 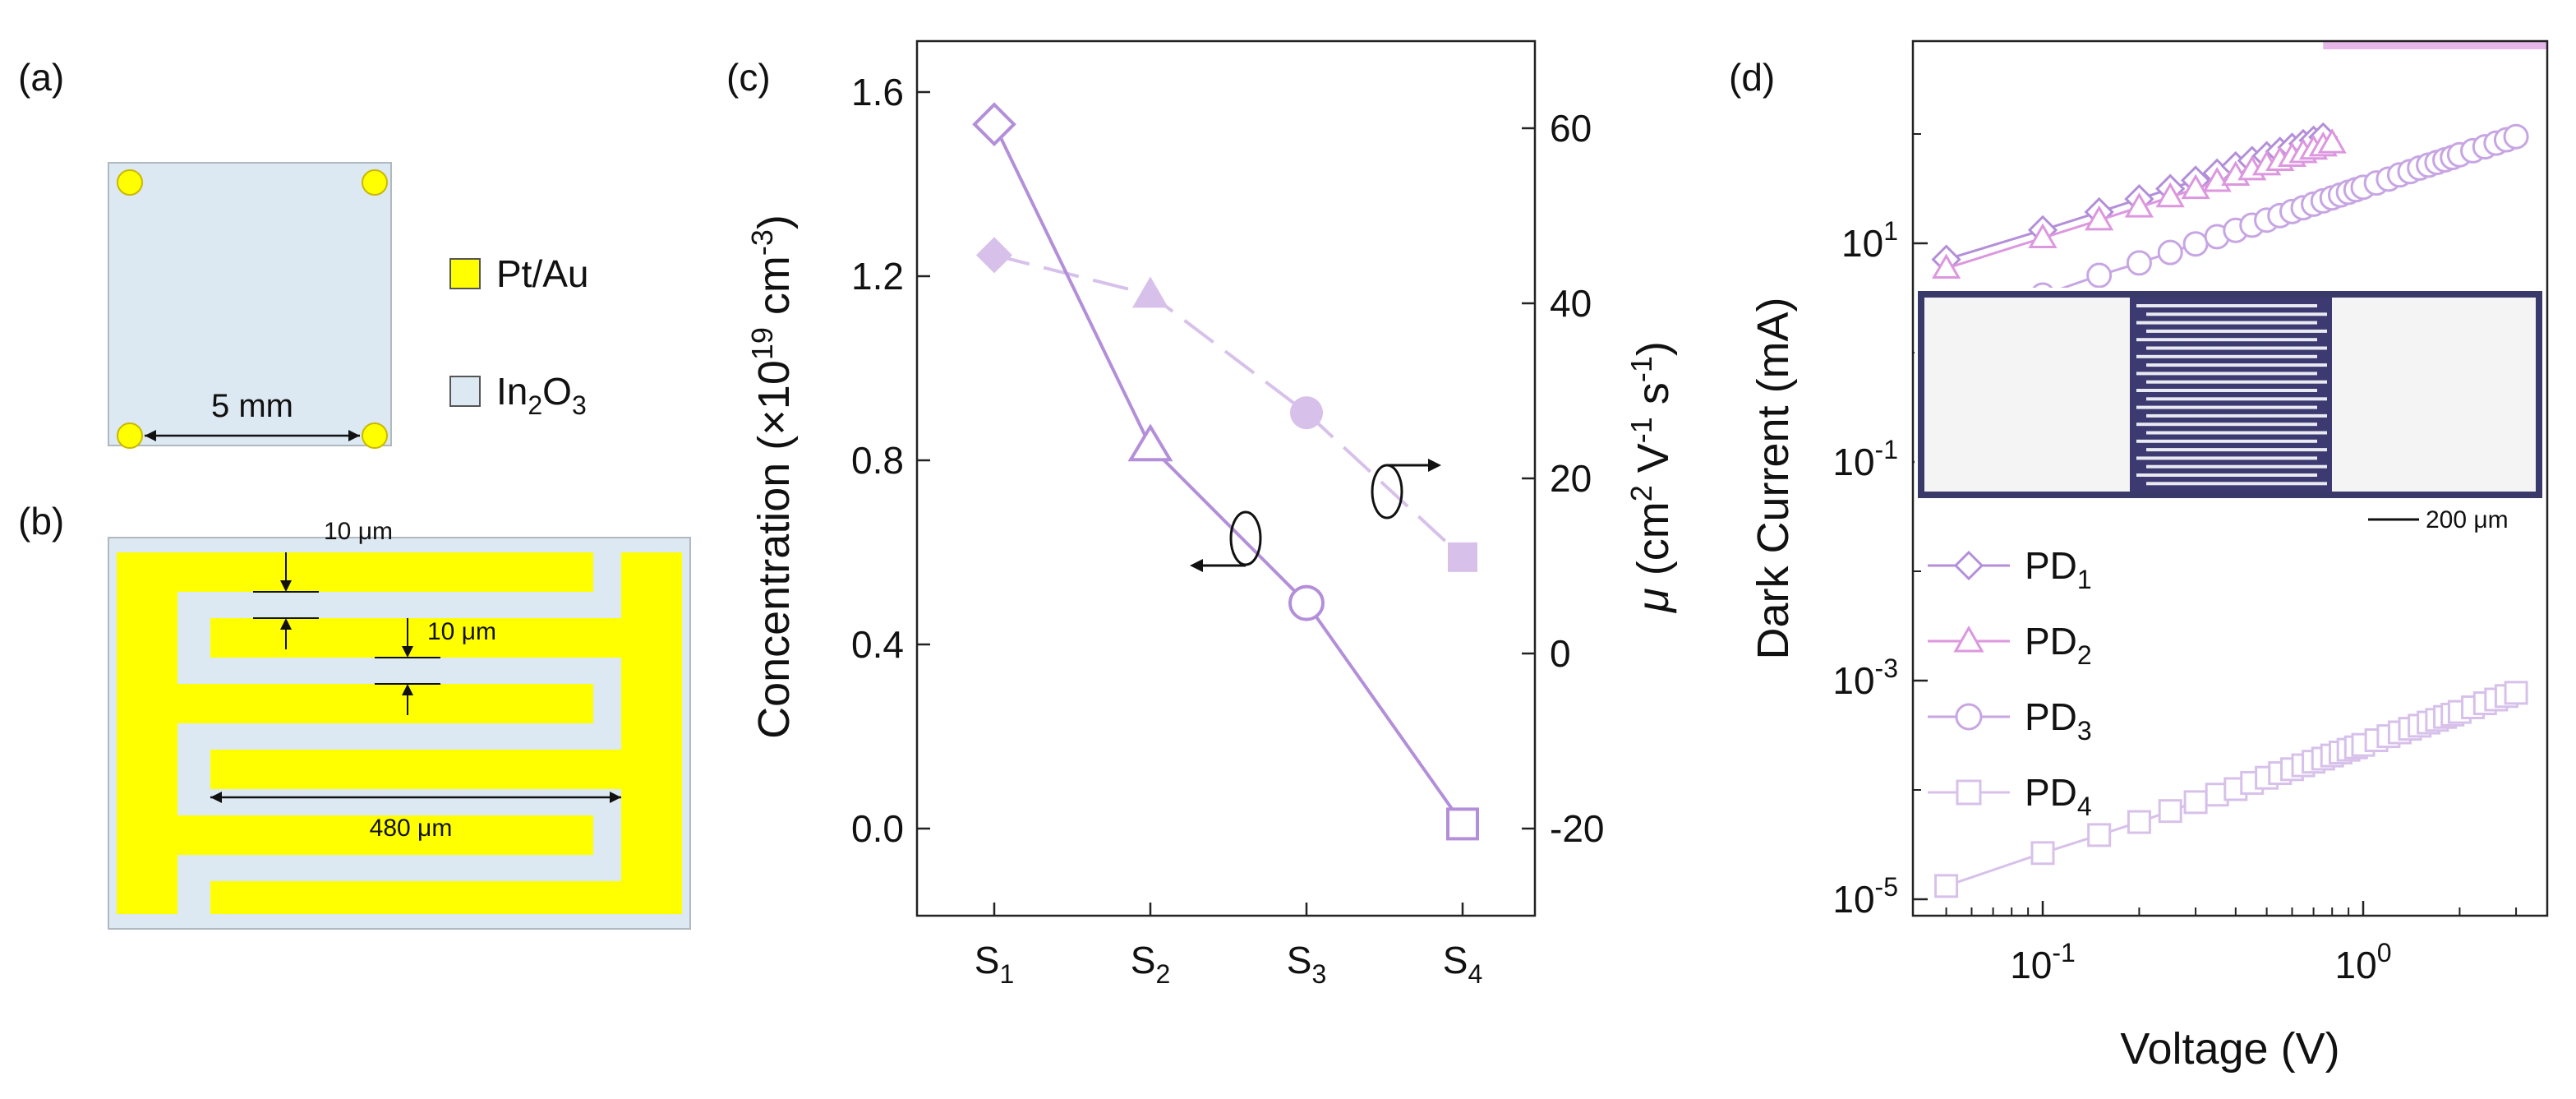 What do you see at coordinates (877, 828) in the screenshot?
I see `ytick-left-label: 0.0` at bounding box center [877, 828].